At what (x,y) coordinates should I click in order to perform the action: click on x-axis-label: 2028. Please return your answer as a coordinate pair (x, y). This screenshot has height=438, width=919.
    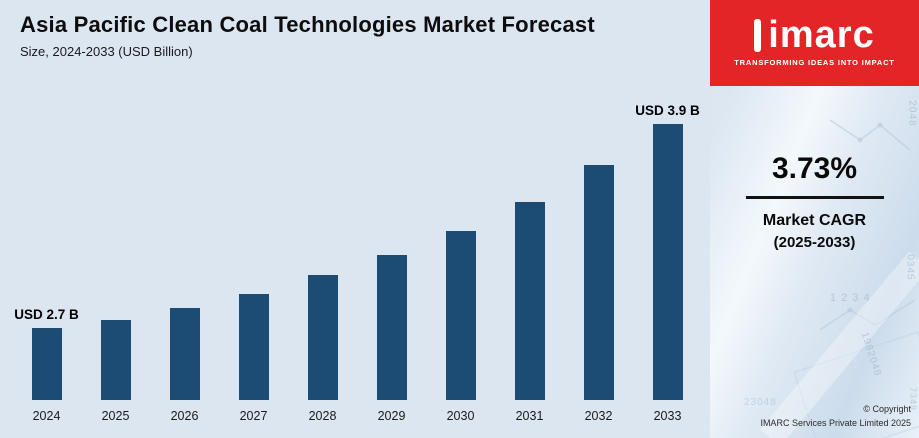
    Looking at the image, I should click on (322, 416).